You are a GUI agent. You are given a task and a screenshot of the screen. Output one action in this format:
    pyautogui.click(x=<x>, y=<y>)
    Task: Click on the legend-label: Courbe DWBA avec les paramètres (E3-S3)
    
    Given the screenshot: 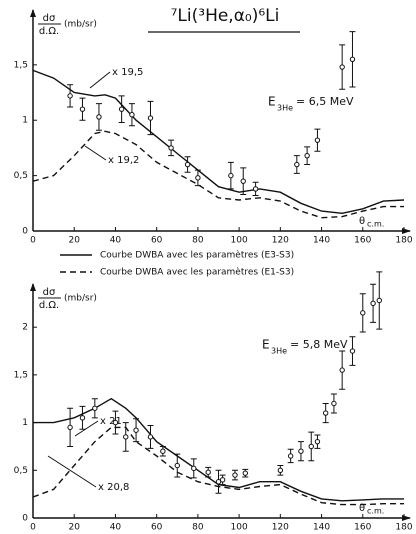 What is the action you would take?
    pyautogui.click(x=197, y=255)
    